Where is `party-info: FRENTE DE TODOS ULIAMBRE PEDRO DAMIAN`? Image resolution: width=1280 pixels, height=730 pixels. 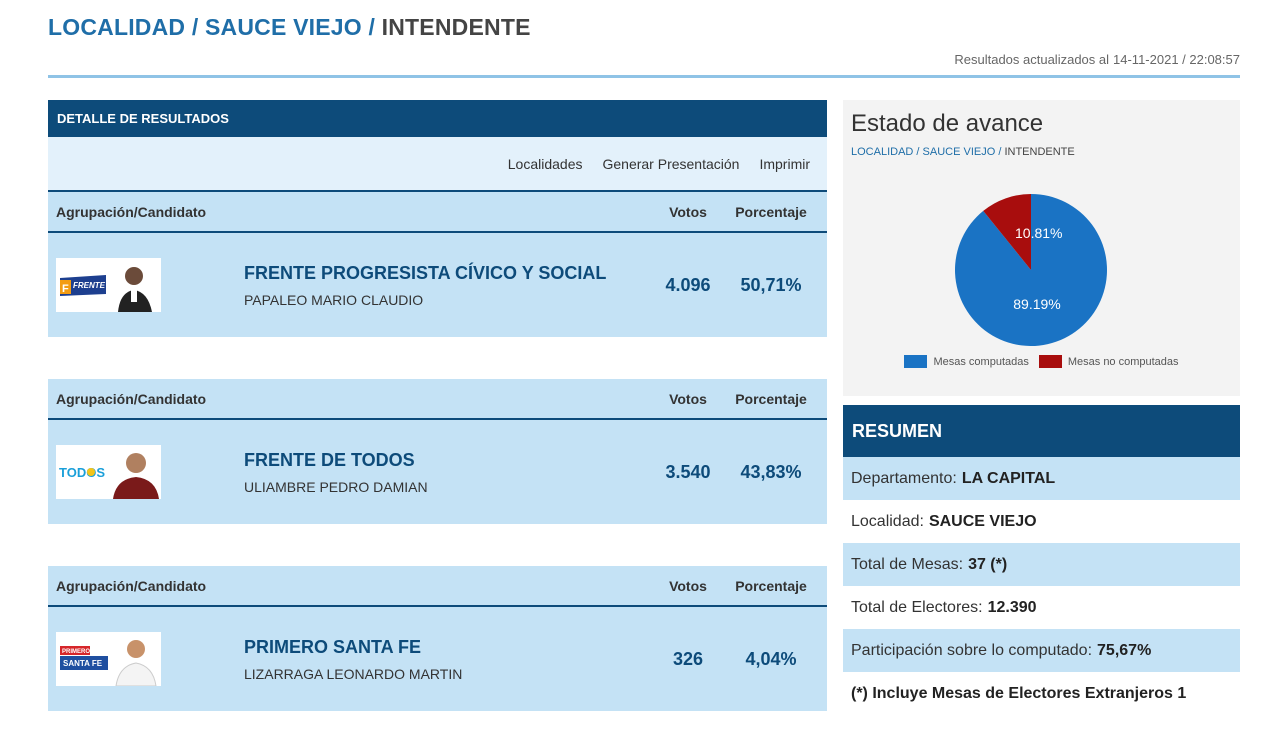 party-info: FRENTE DE TODOS ULIAMBRE PEDRO DAMIAN is located at coordinates (446, 472).